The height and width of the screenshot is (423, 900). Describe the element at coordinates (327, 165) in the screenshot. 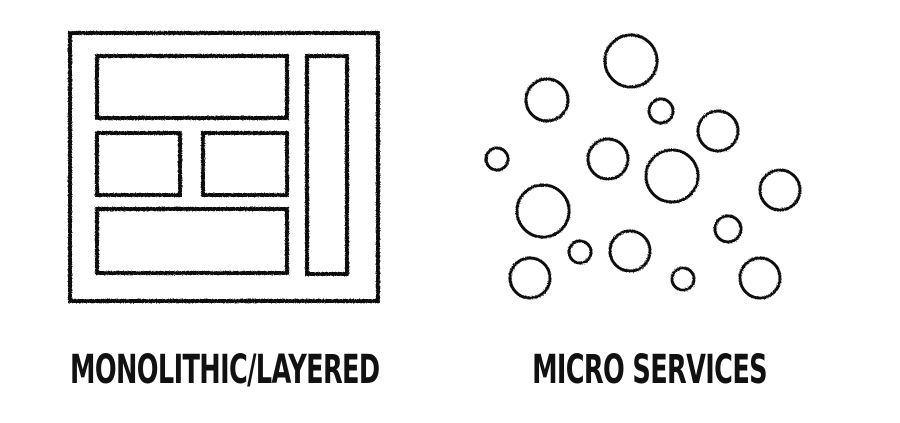

I see `monolith-side-column` at that location.